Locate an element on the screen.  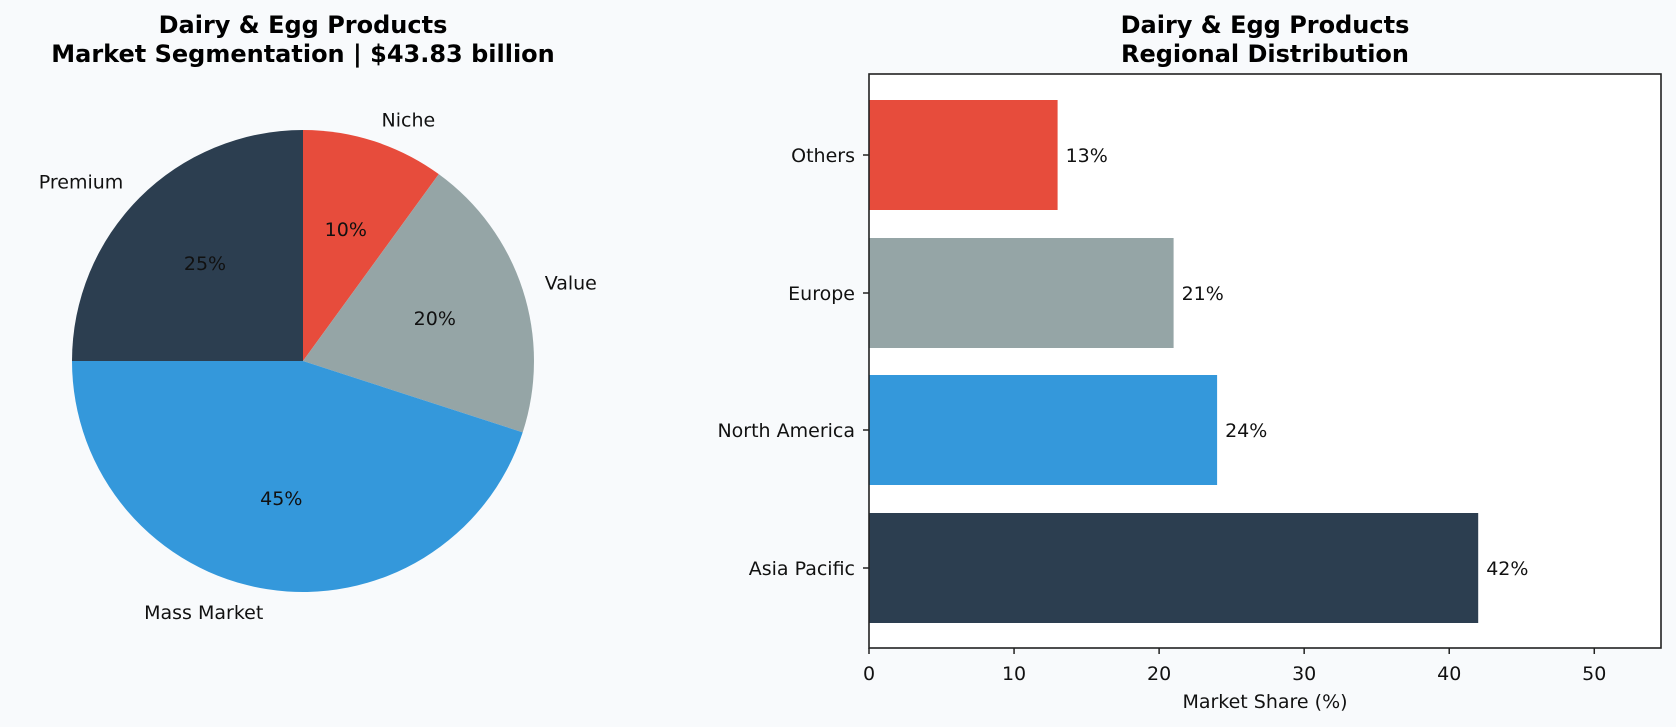
y-tick-label: North America is located at coordinates (786, 431).